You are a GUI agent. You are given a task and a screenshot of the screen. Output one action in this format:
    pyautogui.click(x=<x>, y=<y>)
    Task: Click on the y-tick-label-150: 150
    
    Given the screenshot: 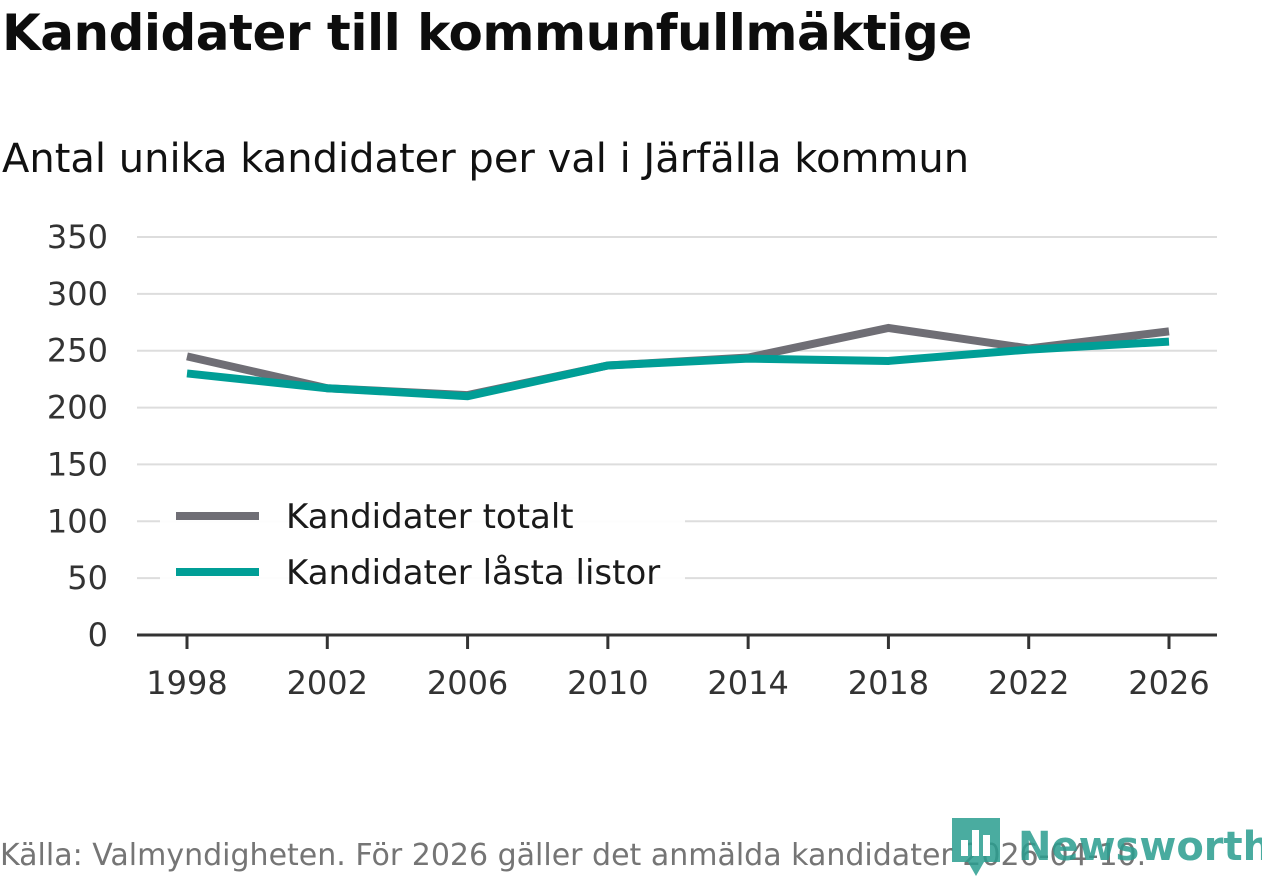 What is the action you would take?
    pyautogui.click(x=77, y=464)
    